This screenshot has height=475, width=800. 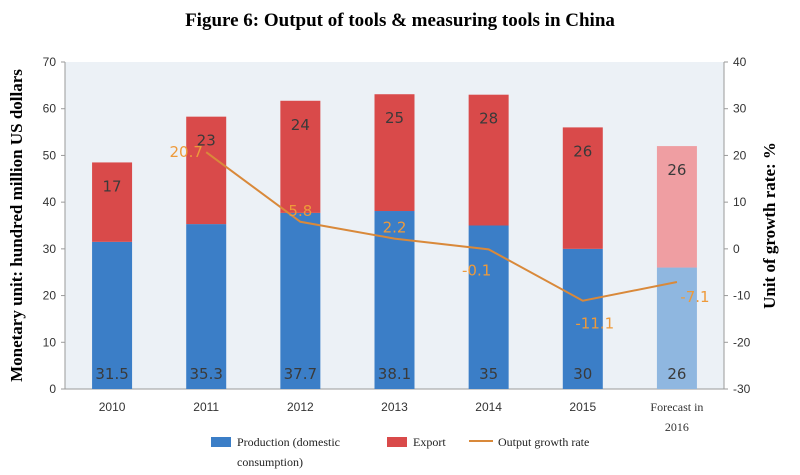 What do you see at coordinates (288, 442) in the screenshot?
I see `legend-label-production: Production (domestic` at bounding box center [288, 442].